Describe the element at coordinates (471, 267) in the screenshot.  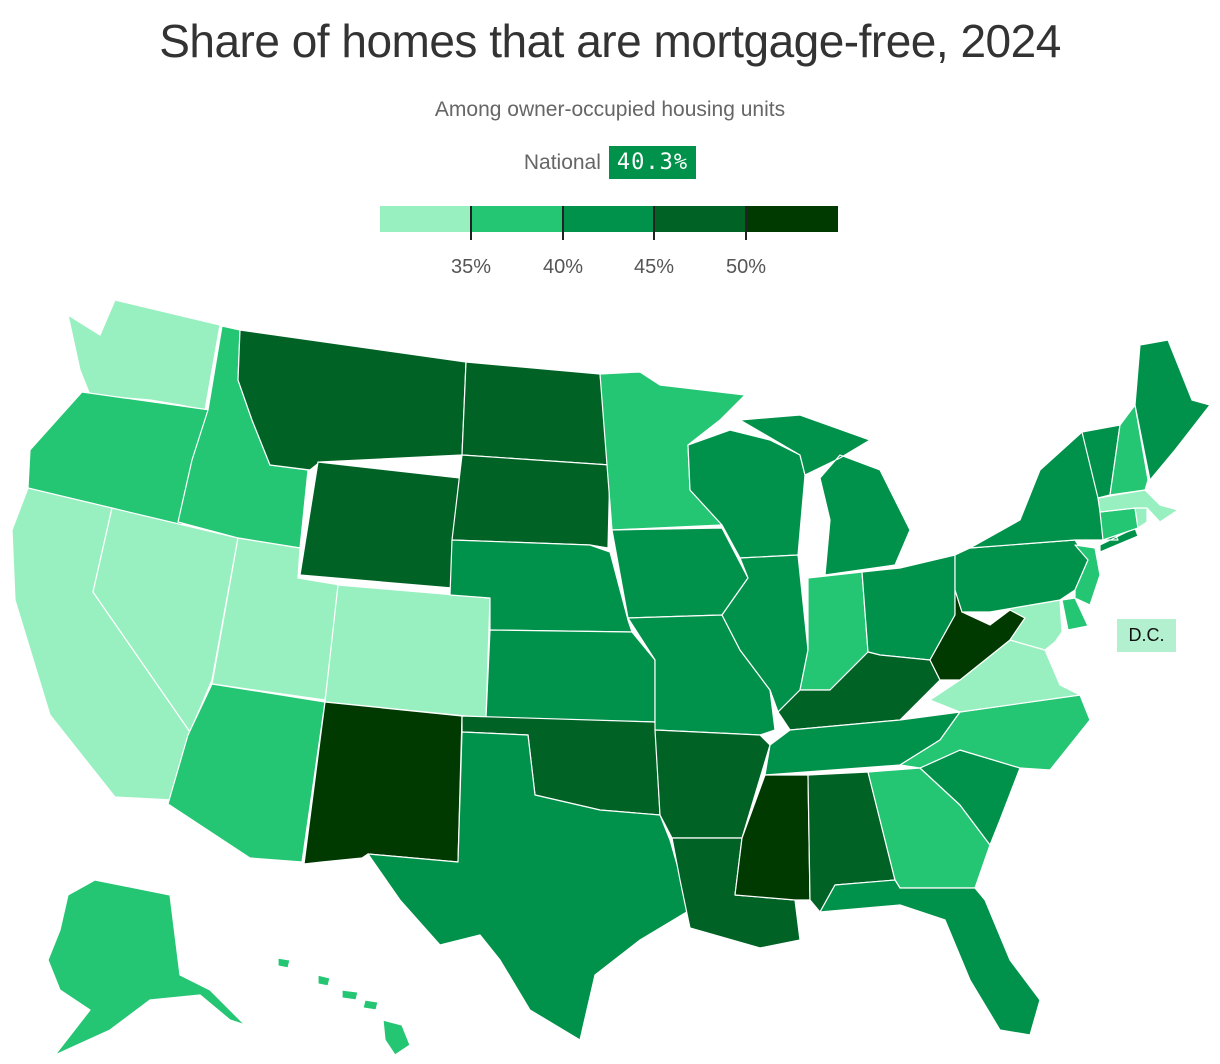
I see `legend-label-35: 35%` at that location.